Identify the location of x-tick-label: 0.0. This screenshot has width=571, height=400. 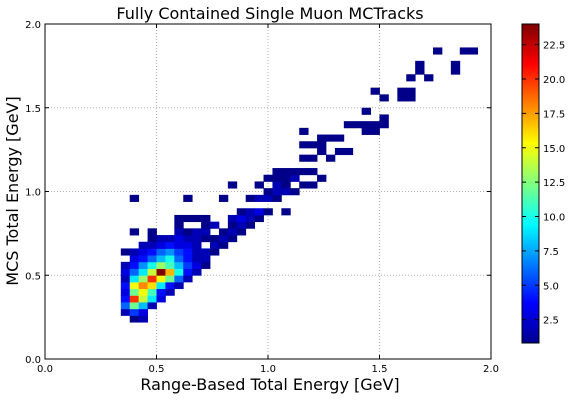
(45, 369).